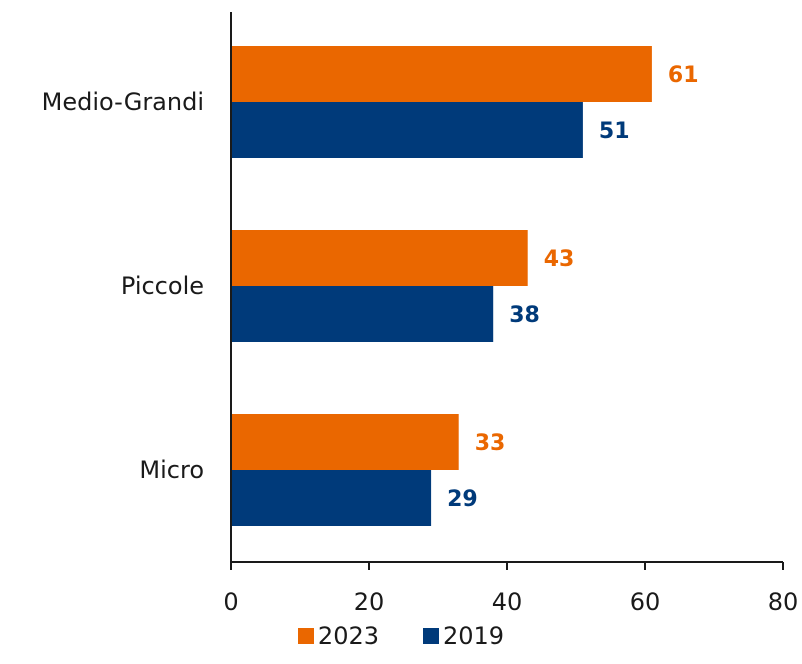 The width and height of the screenshot is (802, 664). Describe the element at coordinates (507, 602) in the screenshot. I see `x-tick-label-40: 40` at that location.